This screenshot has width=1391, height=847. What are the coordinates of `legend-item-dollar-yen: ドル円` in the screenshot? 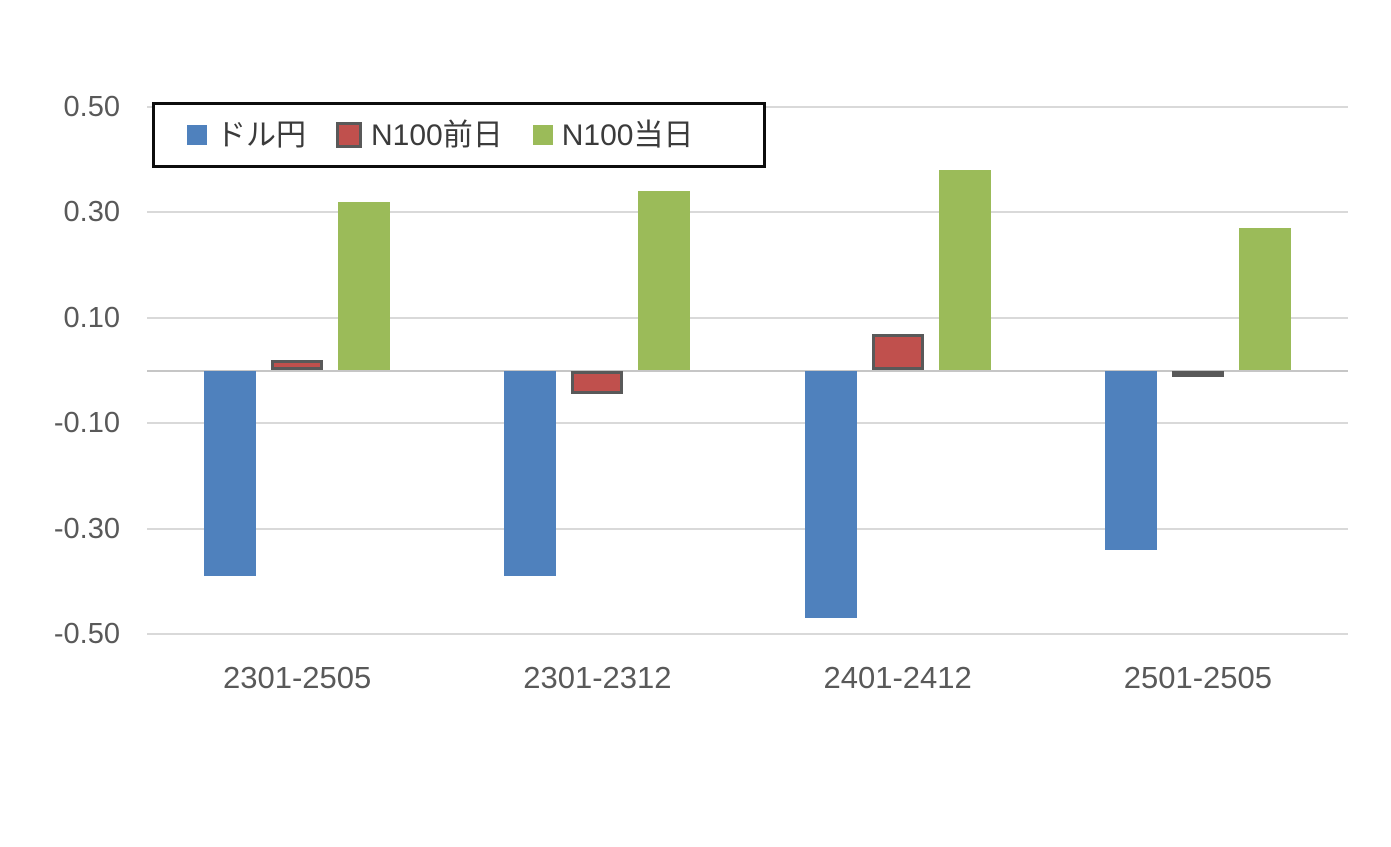 It's located at (246, 135).